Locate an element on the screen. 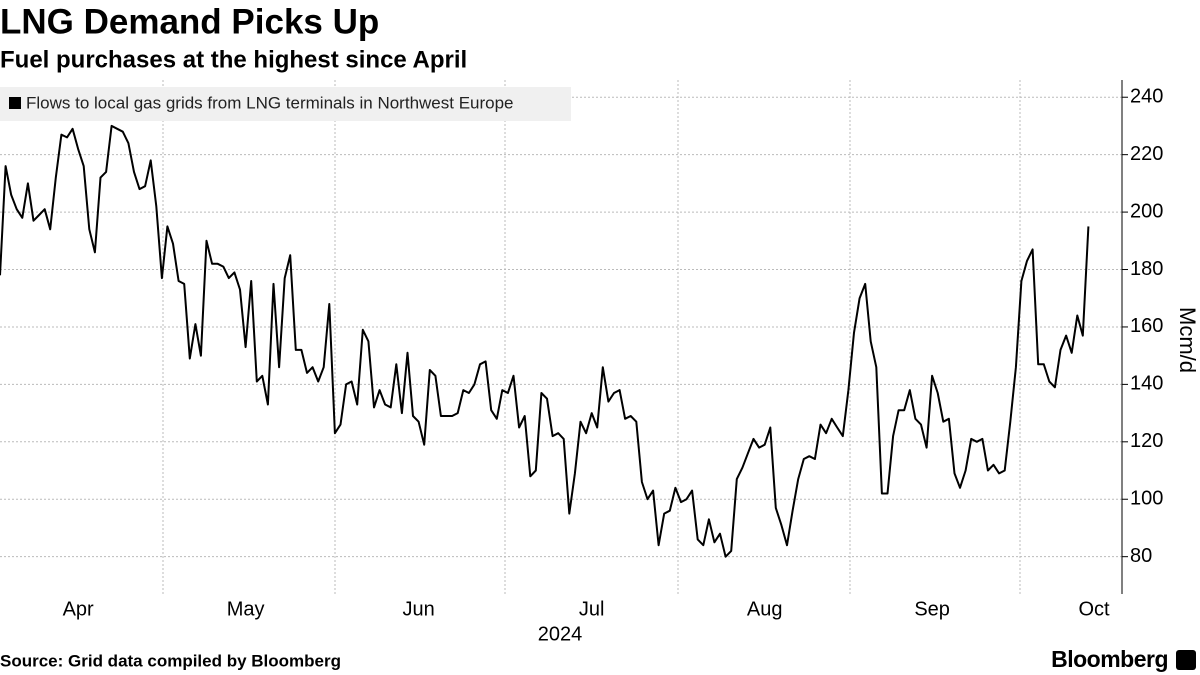  y-tick-label: 160 is located at coordinates (1146, 326).